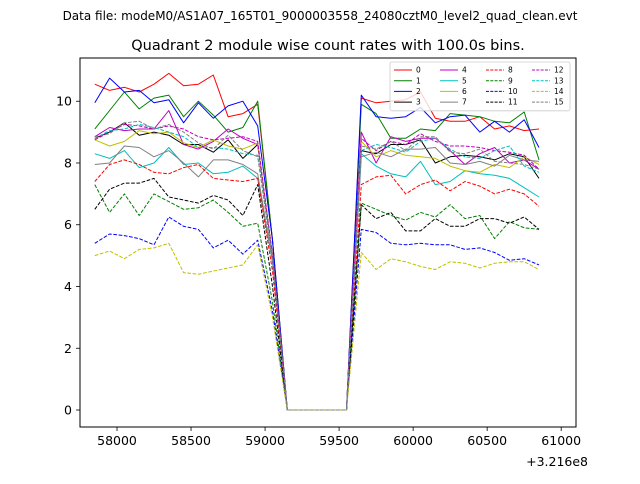 This screenshot has width=640, height=484. I want to click on legend-label-2: 2, so click(418, 91).